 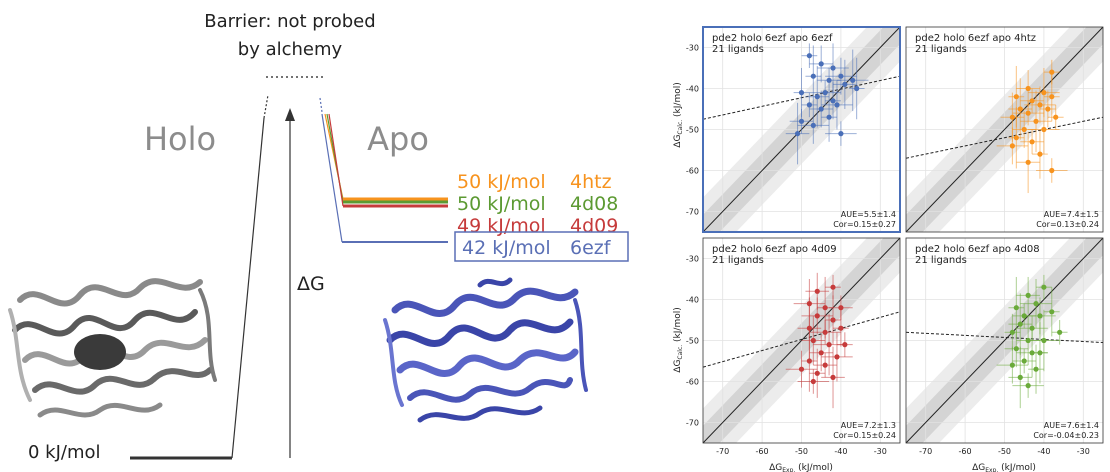 What do you see at coordinates (1004, 467) in the screenshot?
I see `x-axis-label-right: ΔGExp. (kJ/mol)` at bounding box center [1004, 467].